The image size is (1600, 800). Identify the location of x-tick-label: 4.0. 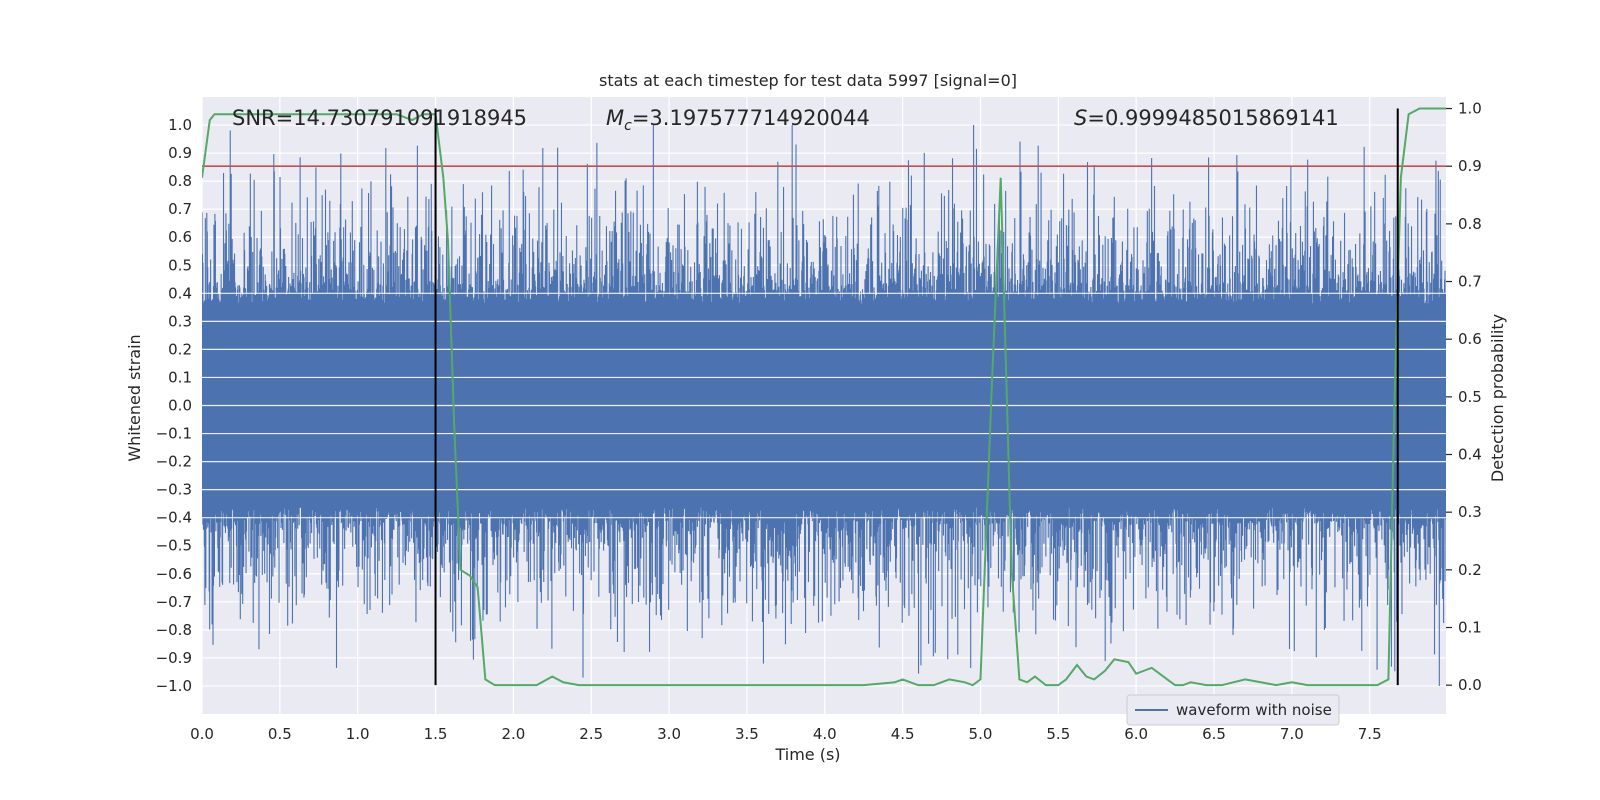
(825, 734).